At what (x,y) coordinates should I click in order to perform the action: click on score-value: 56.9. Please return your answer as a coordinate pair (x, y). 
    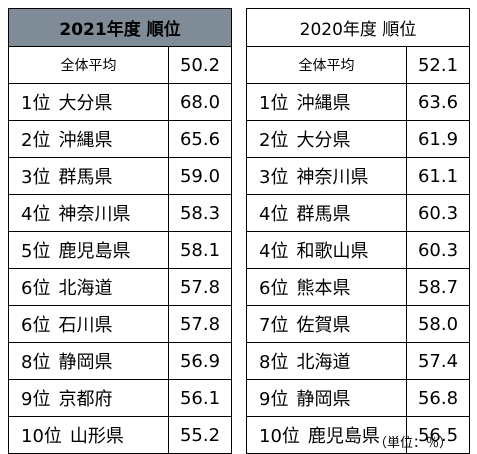
    Looking at the image, I should click on (200, 361).